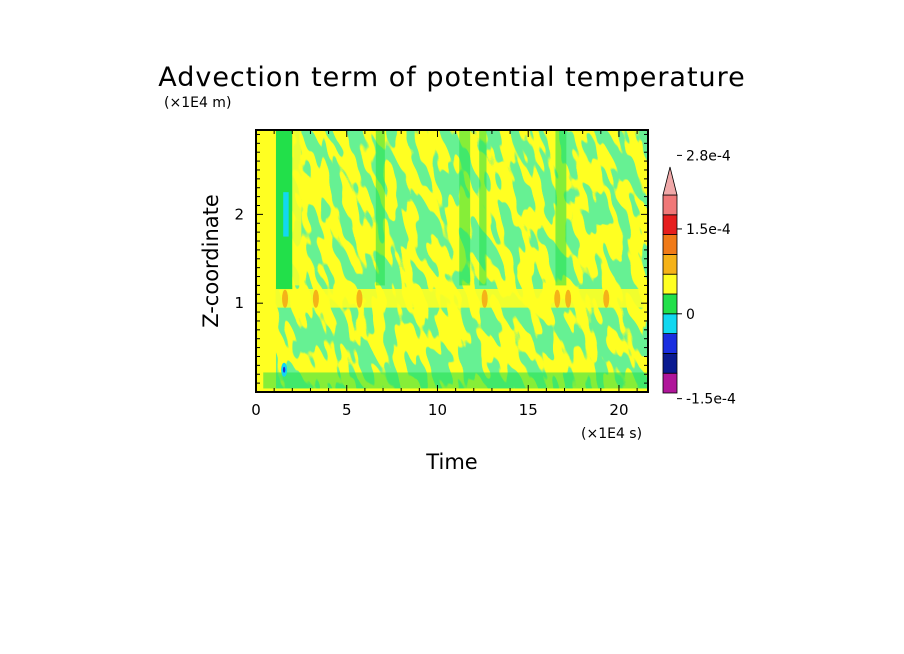 This screenshot has width=904, height=654. I want to click on x-tick-label: 15, so click(528, 410).